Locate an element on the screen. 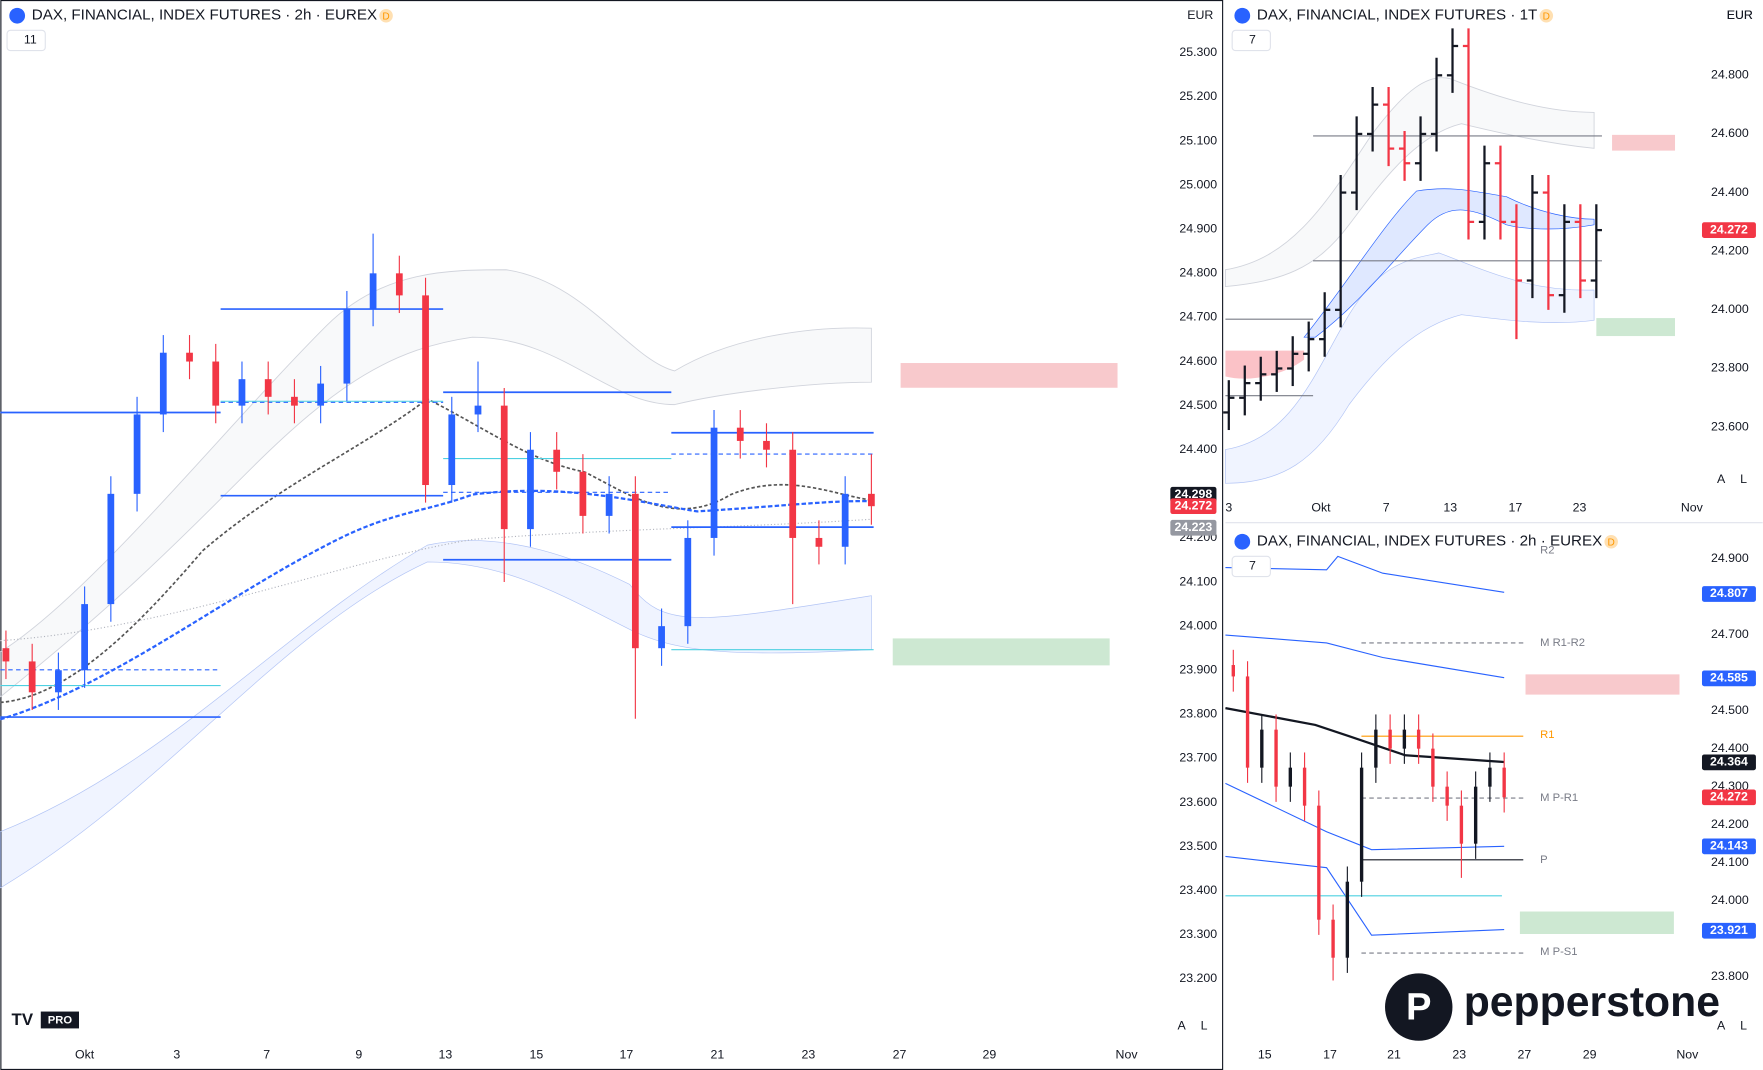  y-tick-label: 23.200 is located at coordinates (1198, 978).